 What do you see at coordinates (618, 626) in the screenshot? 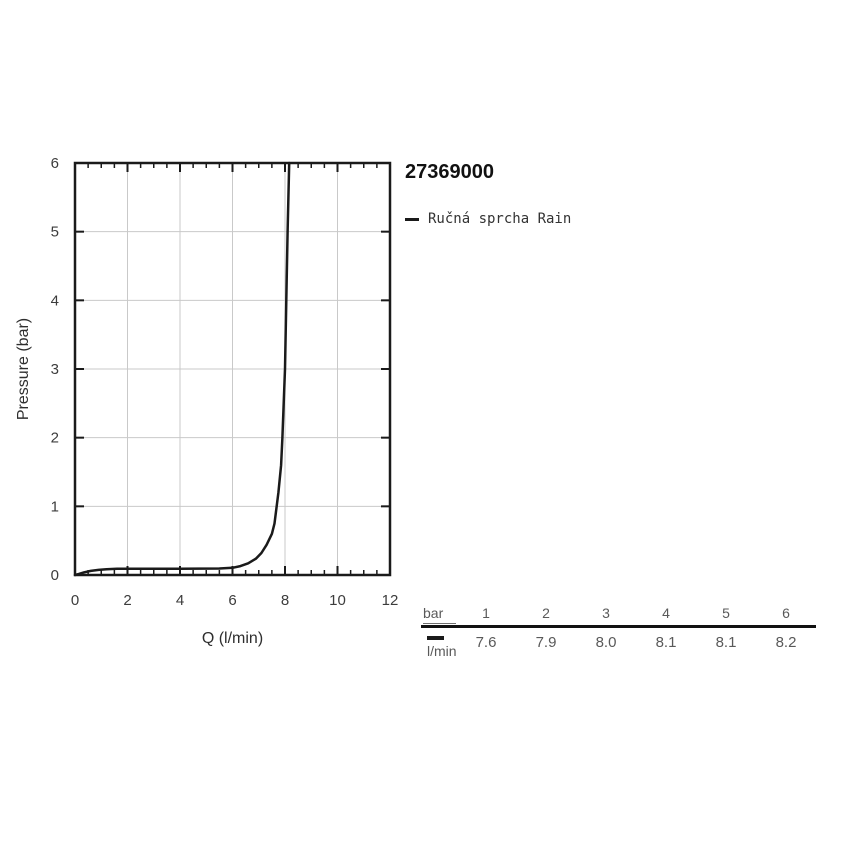
I see `table-divider` at bounding box center [618, 626].